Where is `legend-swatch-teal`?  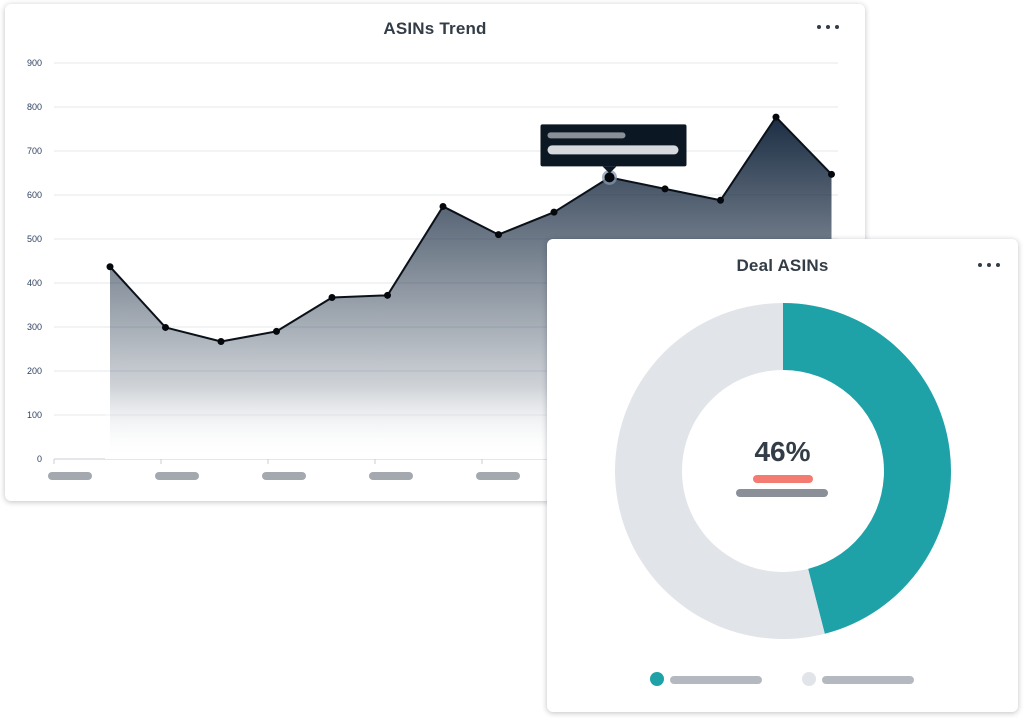
legend-swatch-teal is located at coordinates (657, 679).